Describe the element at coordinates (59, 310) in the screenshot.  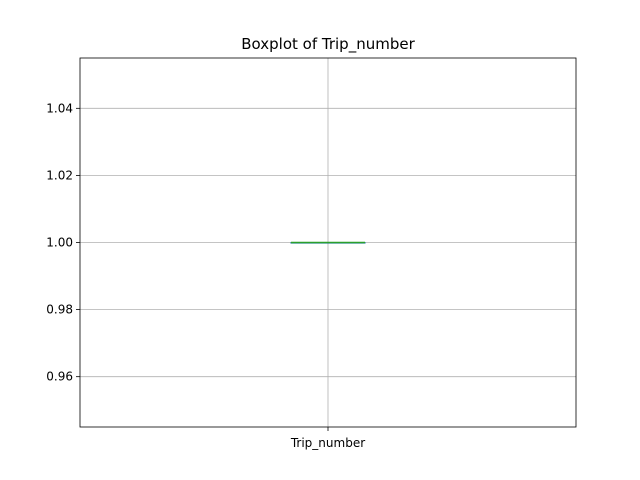
I see `y-tick-label: 0.98` at that location.